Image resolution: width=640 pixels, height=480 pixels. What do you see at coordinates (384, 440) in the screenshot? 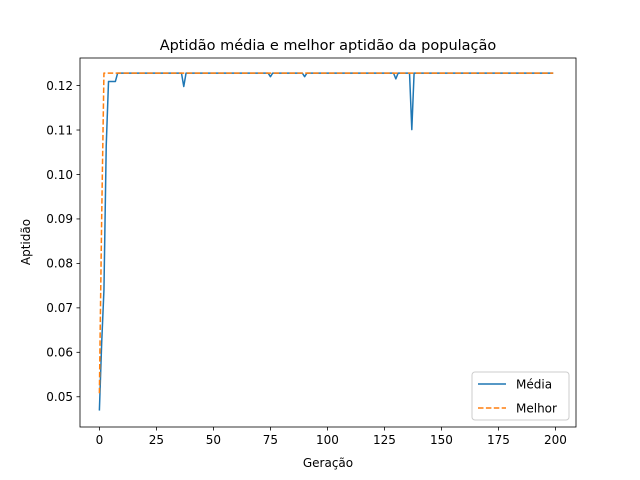
I see `x-tick-label: 125` at bounding box center [384, 440].